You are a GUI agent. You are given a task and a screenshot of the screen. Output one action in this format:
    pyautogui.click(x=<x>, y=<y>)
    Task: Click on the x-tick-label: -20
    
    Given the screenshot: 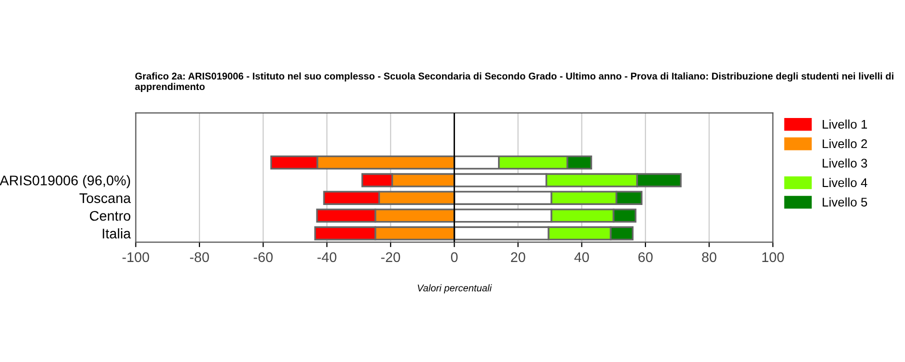 What is the action you would take?
    pyautogui.click(x=390, y=257)
    